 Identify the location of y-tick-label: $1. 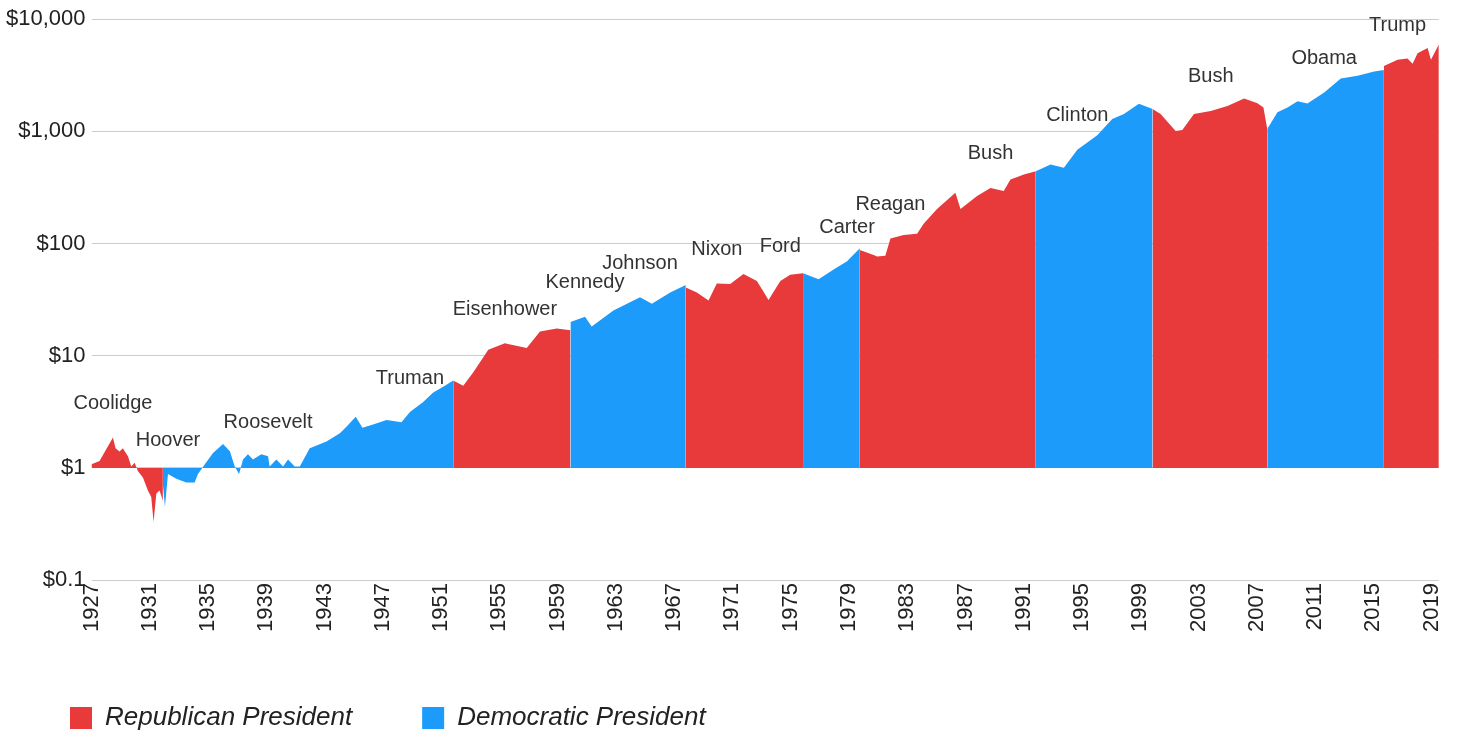
(73, 466).